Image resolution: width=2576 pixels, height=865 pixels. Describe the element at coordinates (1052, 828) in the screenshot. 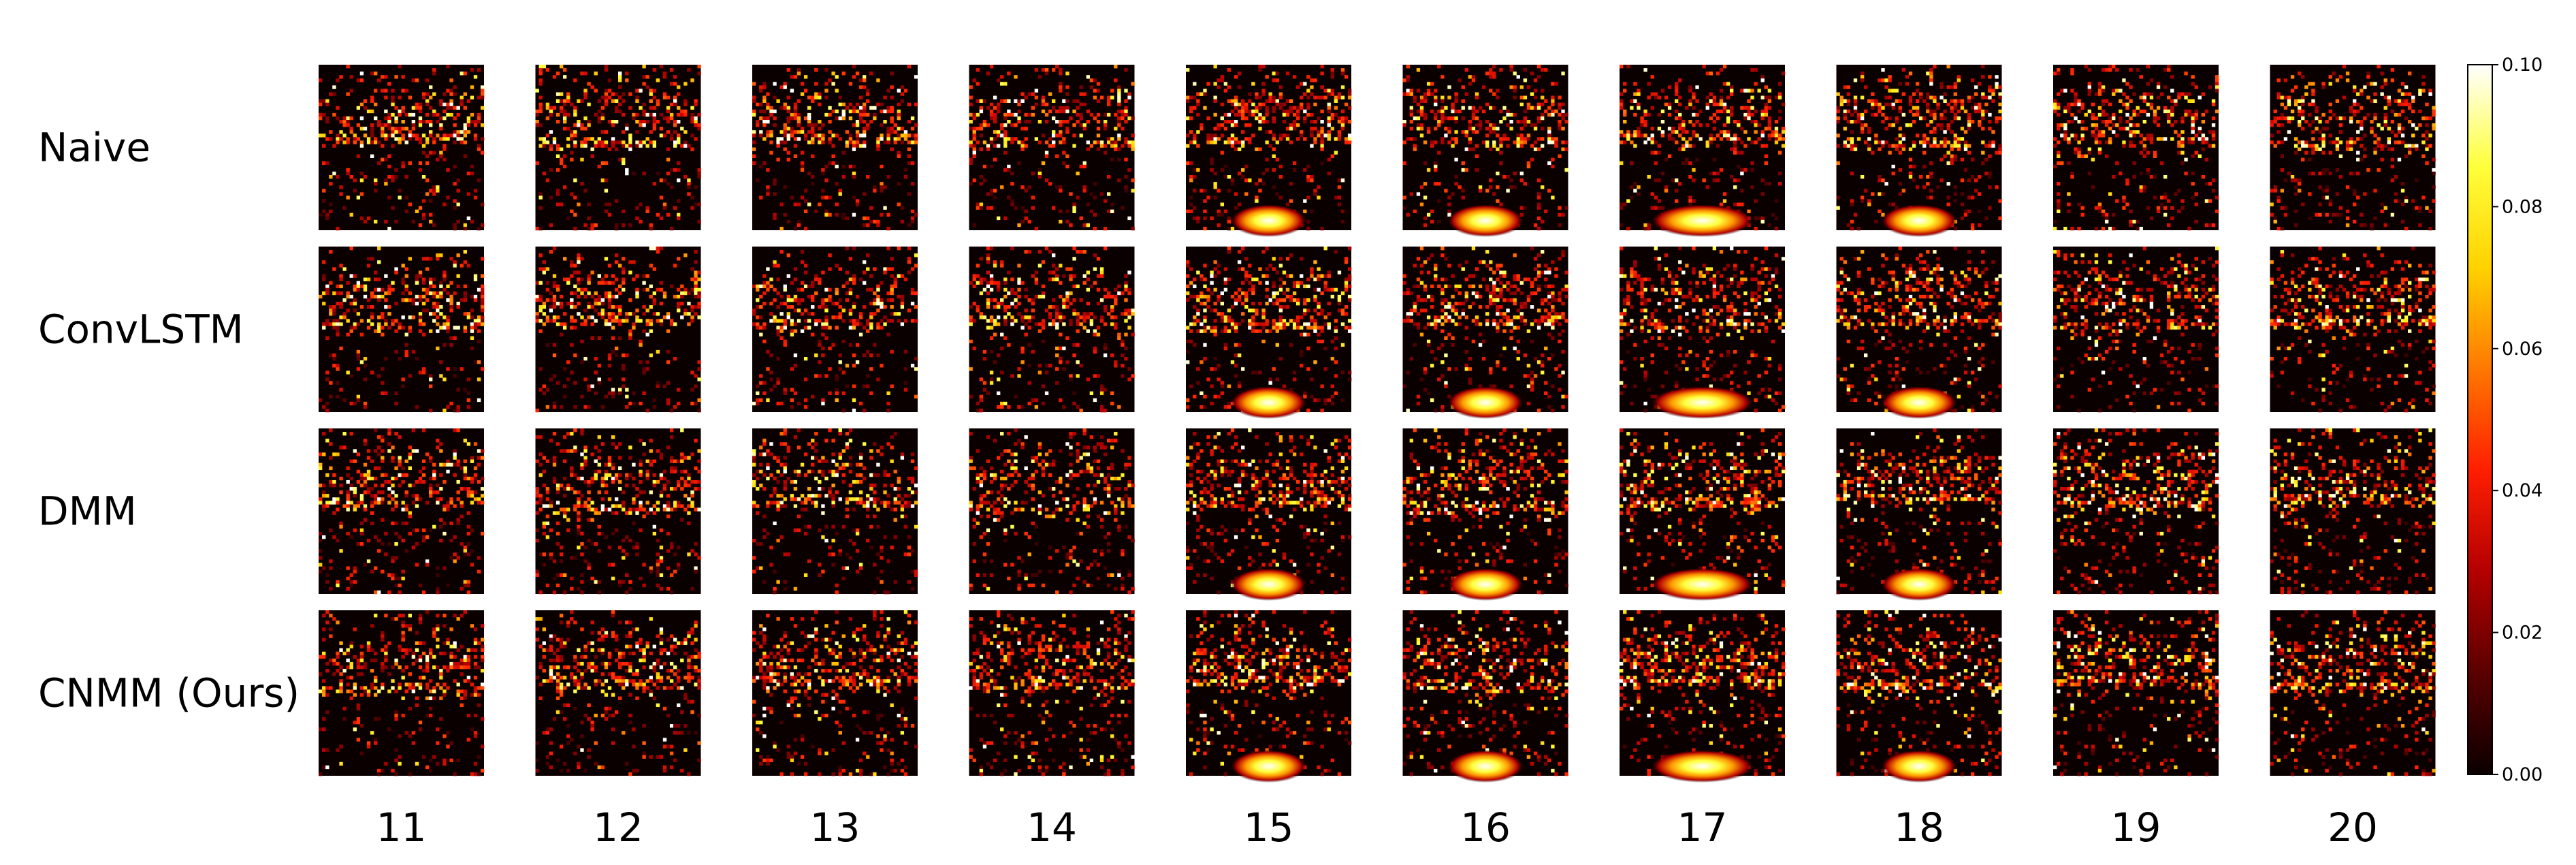

I see `column-label-14: 14` at that location.